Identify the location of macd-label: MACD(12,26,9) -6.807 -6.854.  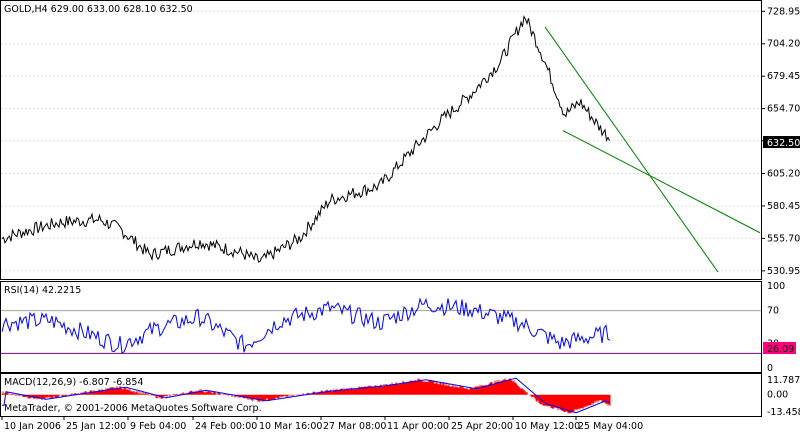
(73, 382).